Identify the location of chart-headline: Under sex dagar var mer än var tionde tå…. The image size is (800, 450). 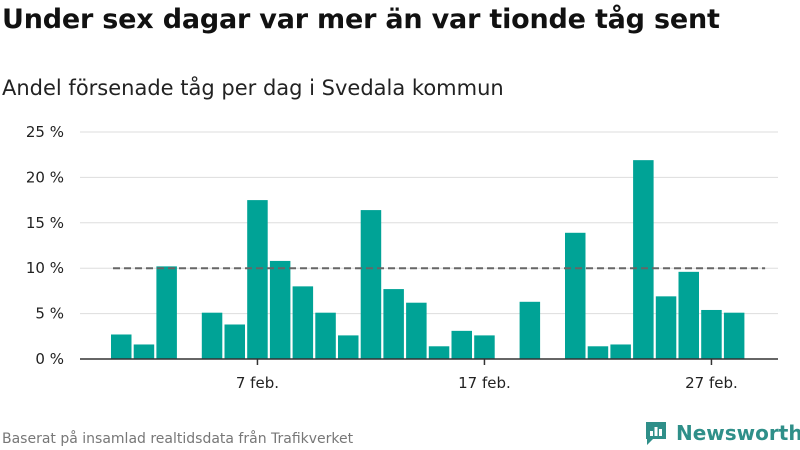
(361, 19).